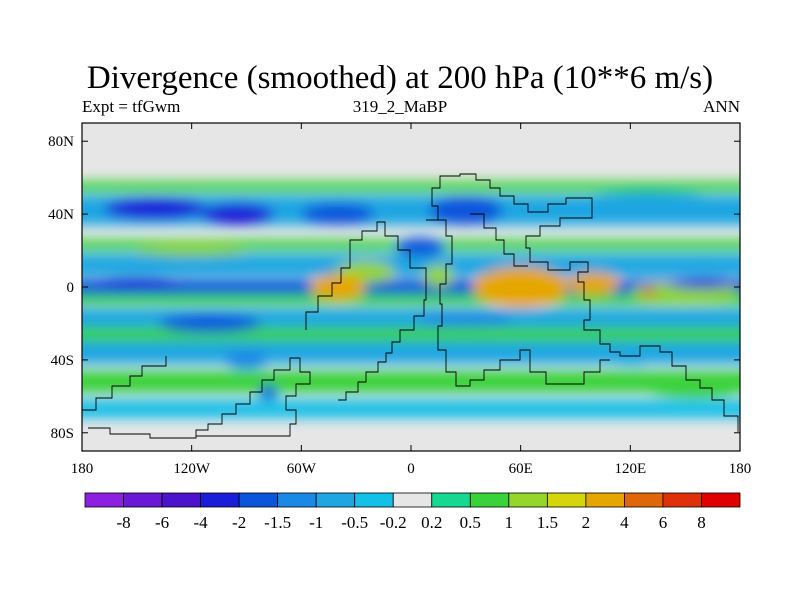  I want to click on colorbar-label-11: 1.5, so click(547, 522).